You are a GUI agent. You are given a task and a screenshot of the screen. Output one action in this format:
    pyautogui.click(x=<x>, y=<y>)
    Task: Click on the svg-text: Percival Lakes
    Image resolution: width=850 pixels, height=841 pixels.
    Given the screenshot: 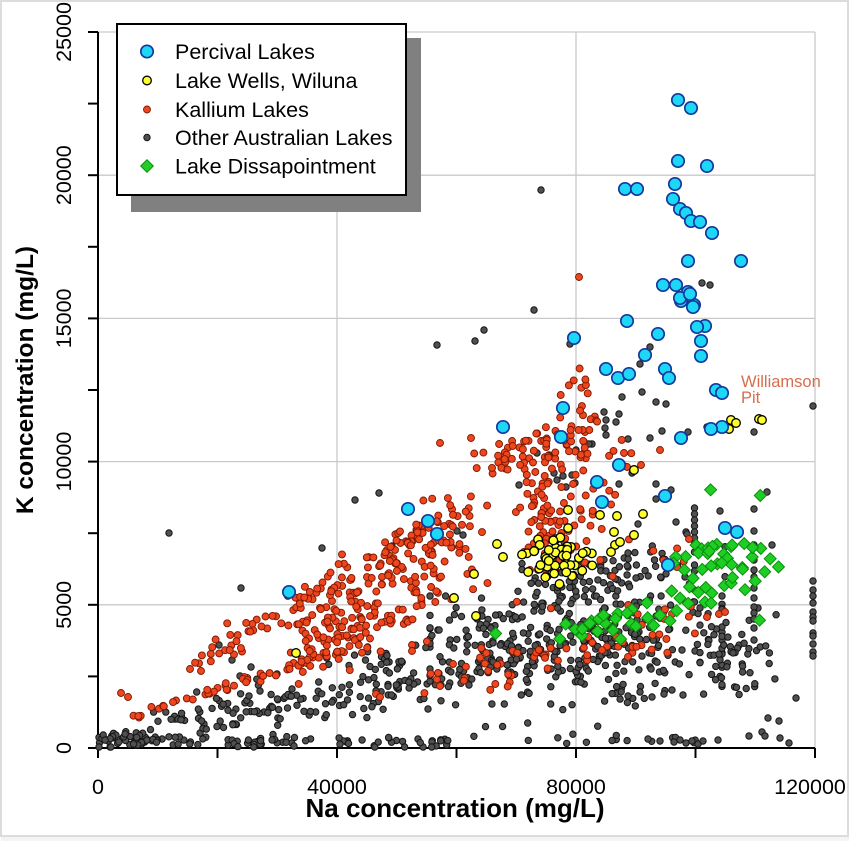 What is the action you would take?
    pyautogui.click(x=245, y=52)
    